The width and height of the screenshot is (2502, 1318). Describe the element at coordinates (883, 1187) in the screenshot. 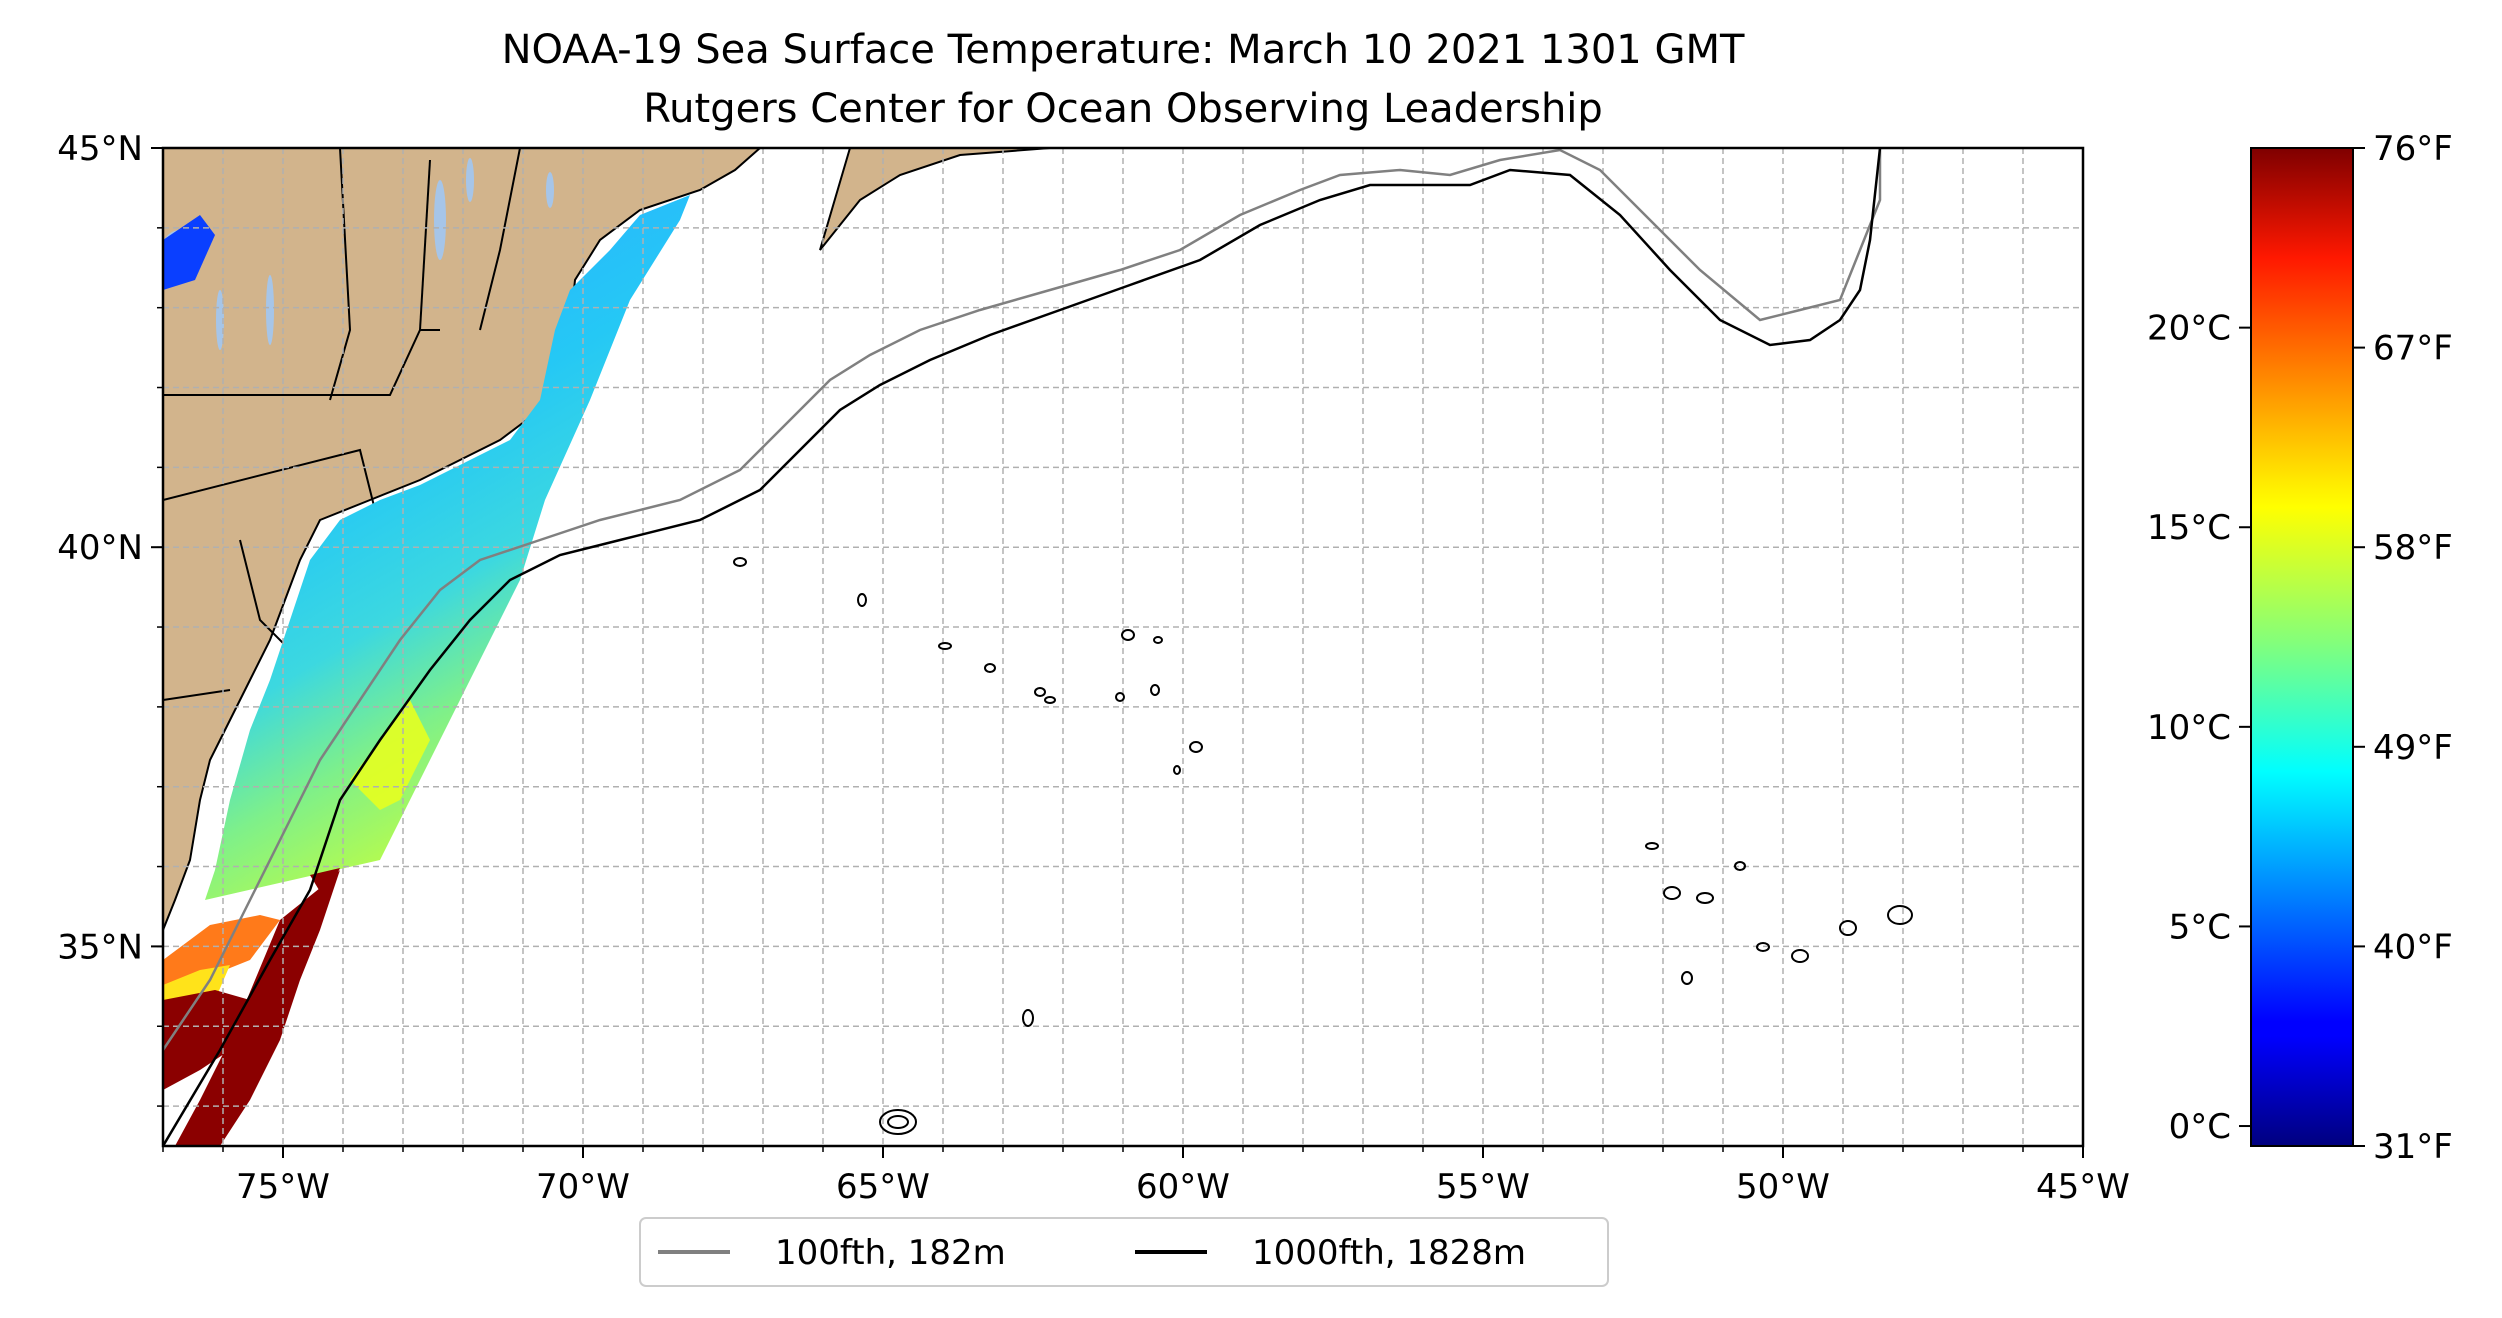

I see `lon-tick-label: 65°W` at that location.